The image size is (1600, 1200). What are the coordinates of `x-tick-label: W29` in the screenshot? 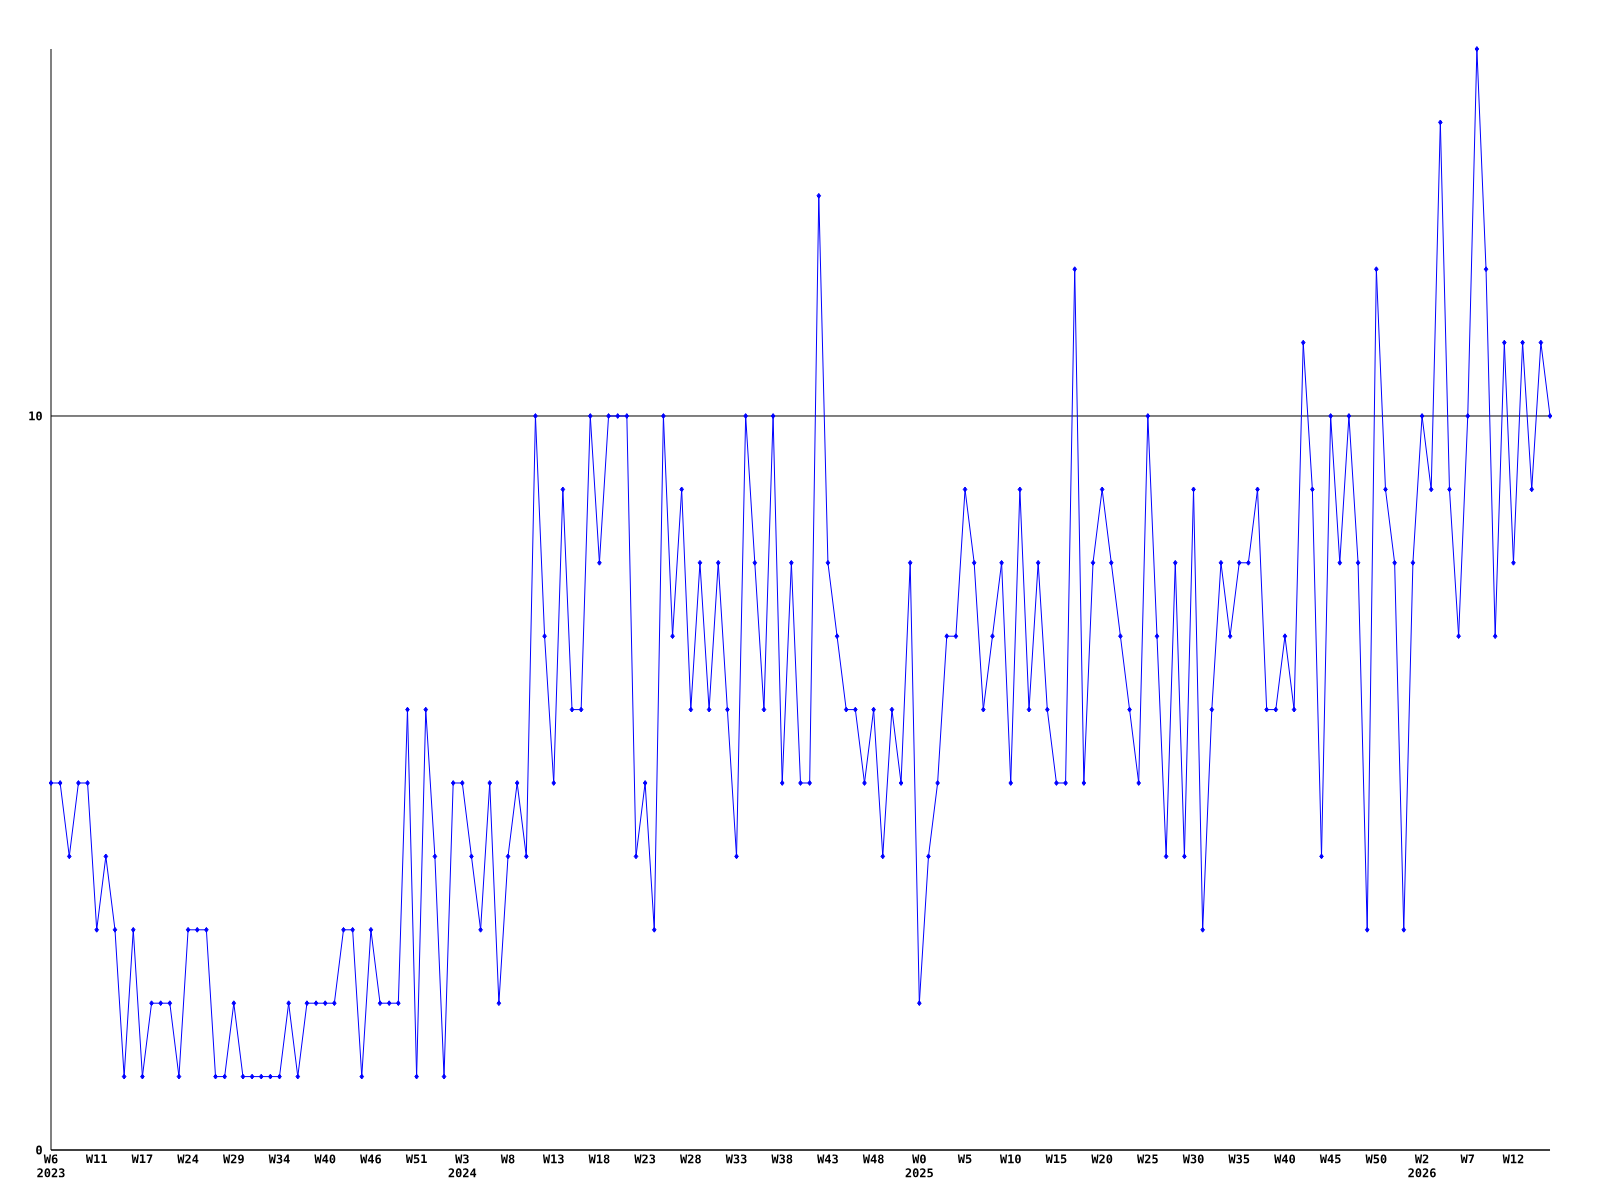 It's located at (233, 1159).